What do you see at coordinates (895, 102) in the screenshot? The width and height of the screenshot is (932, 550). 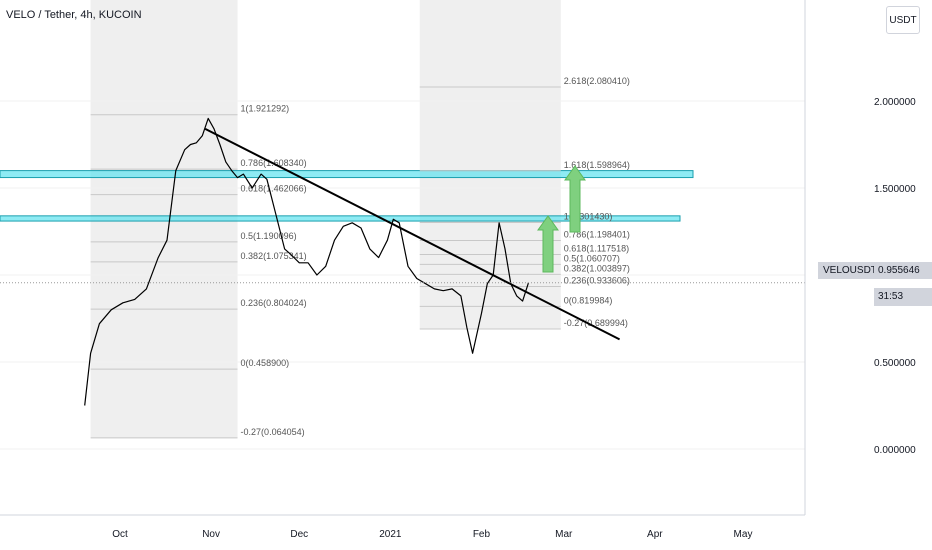 I see `y-tick-label: 2.000000` at bounding box center [895, 102].